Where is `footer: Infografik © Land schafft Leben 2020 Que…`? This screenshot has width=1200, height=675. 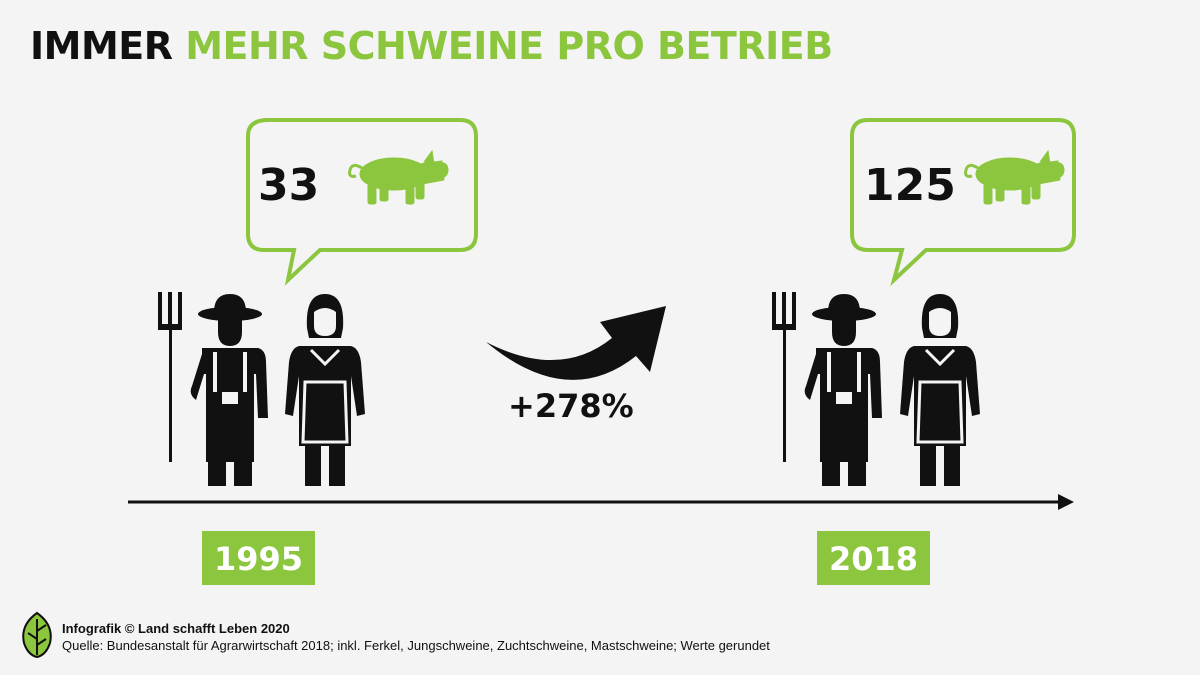
footer: Infografik © Land schafft Leben 2020 Que… is located at coordinates (416, 637).